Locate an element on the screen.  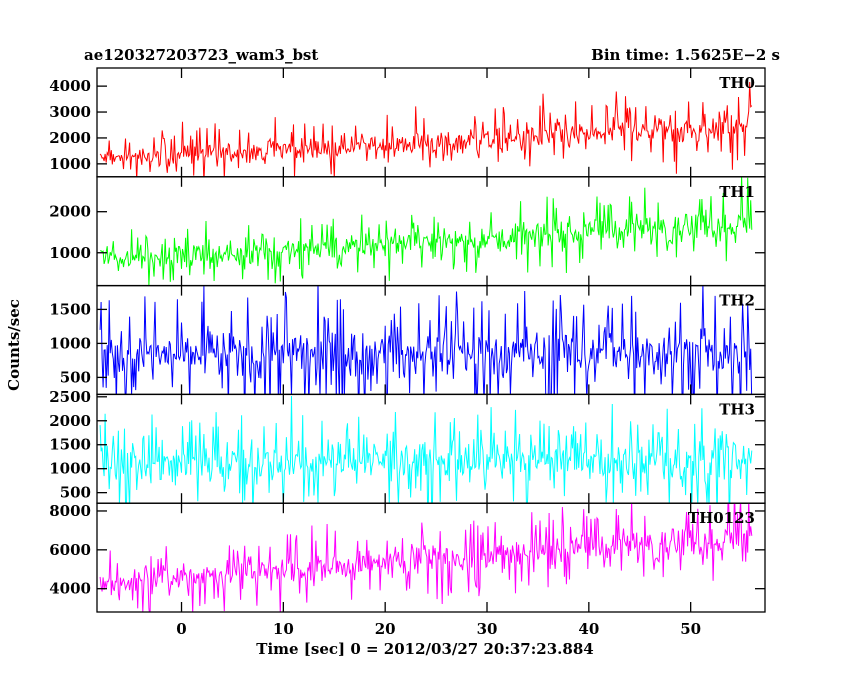
series-th0123-trace is located at coordinates (426, 558).